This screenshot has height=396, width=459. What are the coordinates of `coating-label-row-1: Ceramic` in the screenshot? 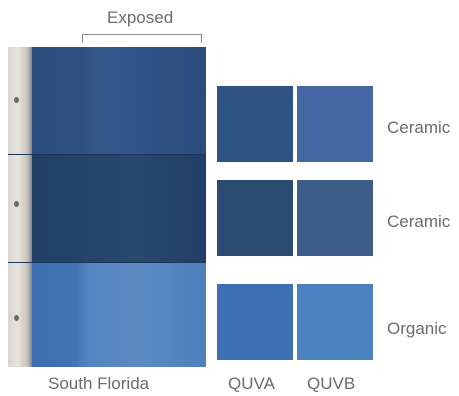 It's located at (419, 127).